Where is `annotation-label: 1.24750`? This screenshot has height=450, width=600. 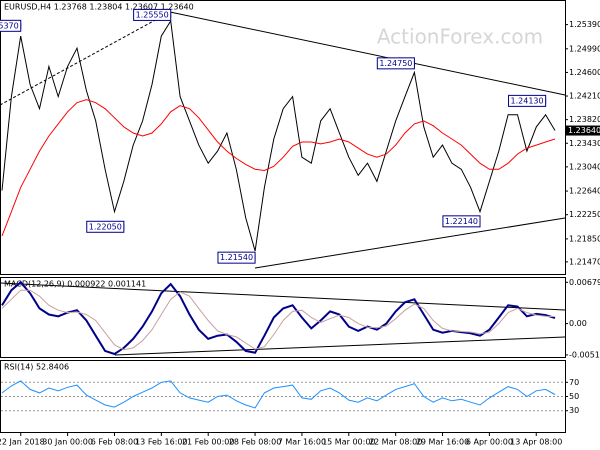 annotation-label: 1.24750 is located at coordinates (395, 63).